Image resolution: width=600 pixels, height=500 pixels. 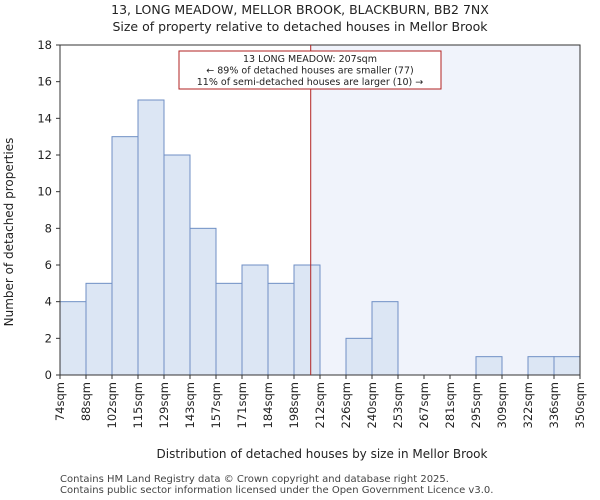 I want to click on y-tick-label: 6, so click(x=48, y=265).